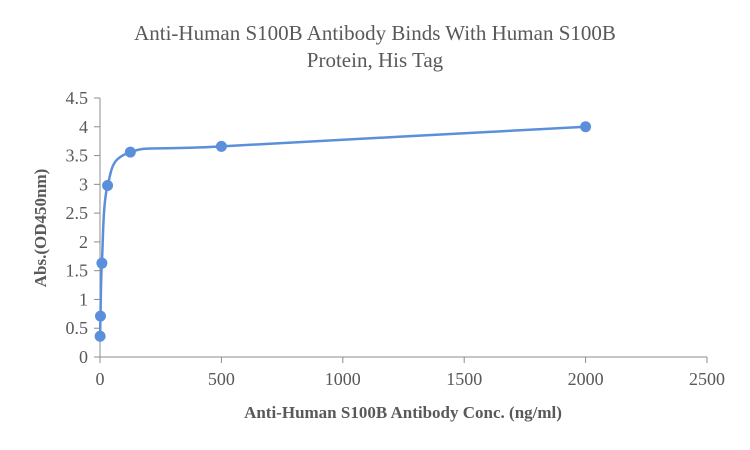  I want to click on y-tick-label: 3, so click(83, 184).